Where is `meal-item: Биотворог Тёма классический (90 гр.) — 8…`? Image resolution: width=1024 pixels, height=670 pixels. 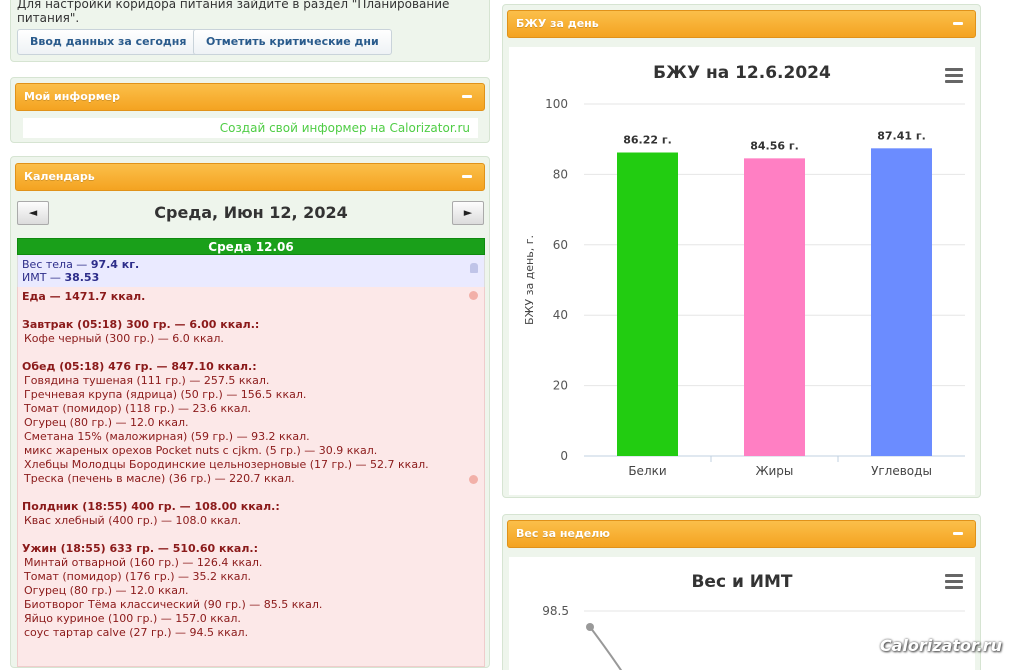 meal-item: Биотворог Тёма классический (90 гр.) — 8… is located at coordinates (173, 604).